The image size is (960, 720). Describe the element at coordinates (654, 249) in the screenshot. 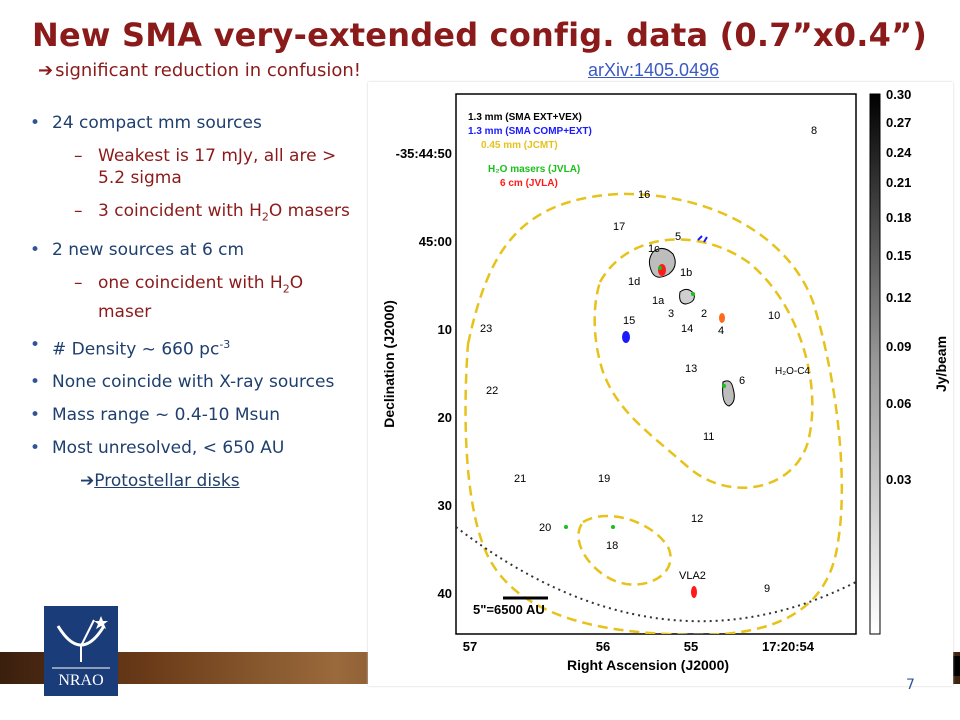

I see `source-label: 1c` at that location.